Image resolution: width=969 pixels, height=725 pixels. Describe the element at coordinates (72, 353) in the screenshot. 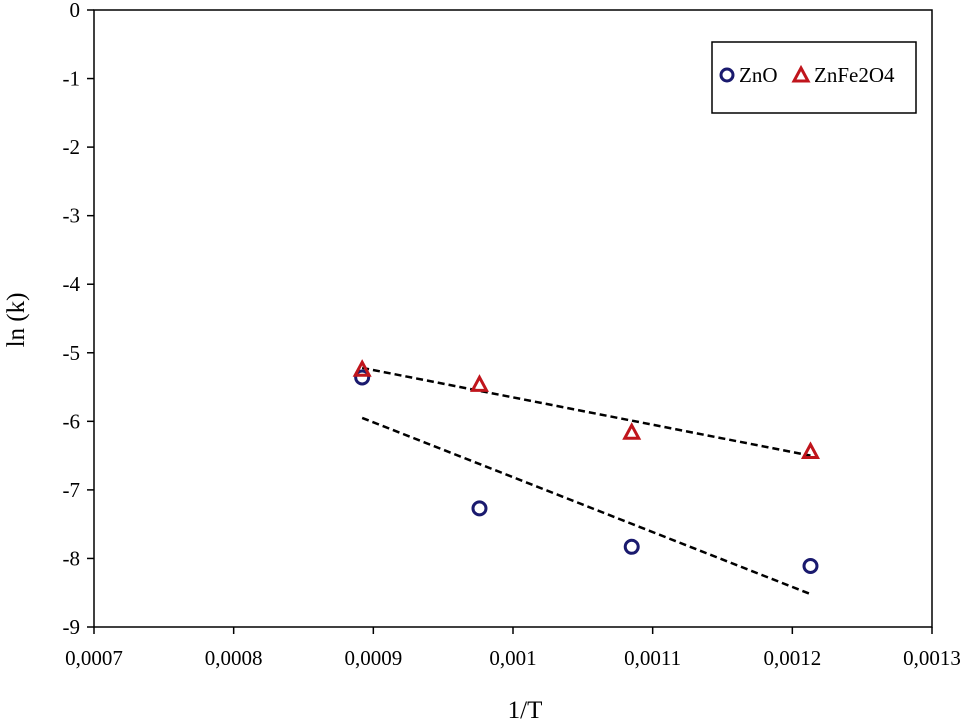

I see `y-tick-label: -5` at that location.